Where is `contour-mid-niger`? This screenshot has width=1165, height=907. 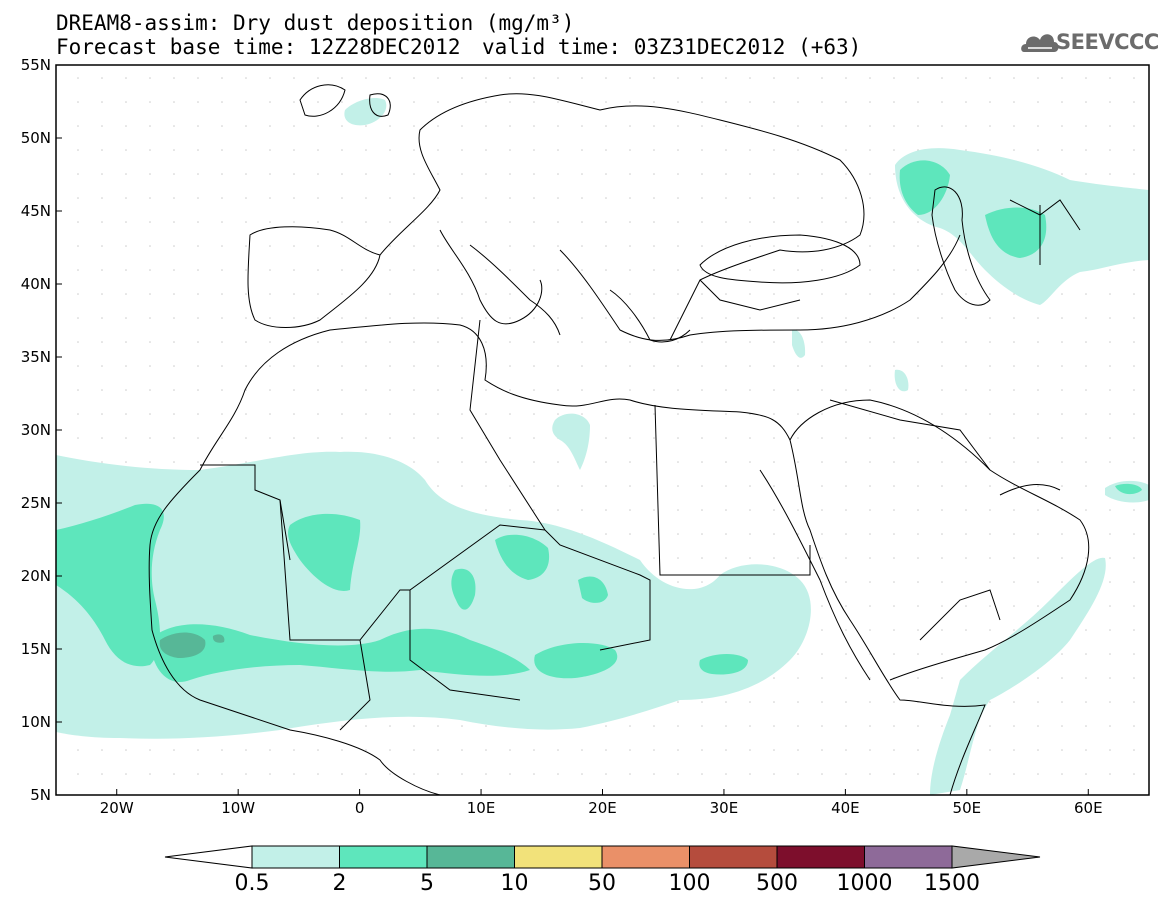
contour-mid-niger is located at coordinates (522, 557).